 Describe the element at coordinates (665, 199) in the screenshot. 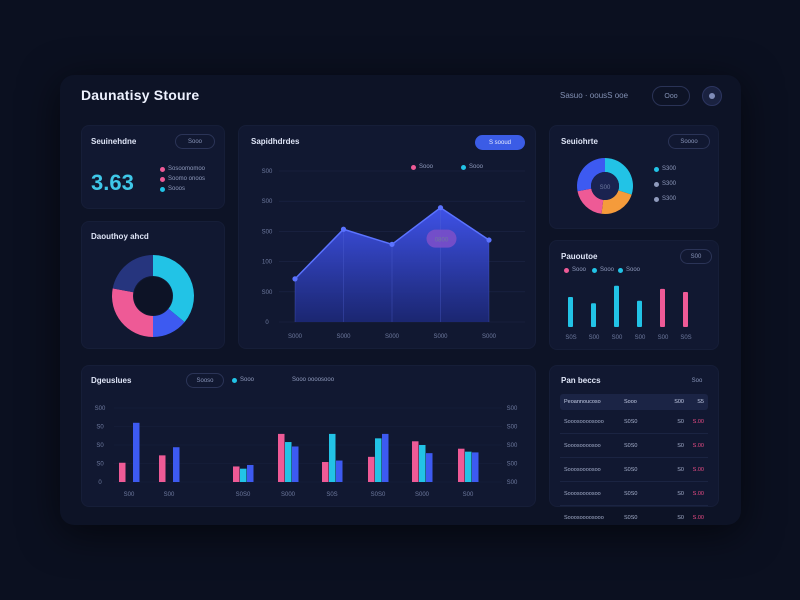

I see `pie-legend-3: S300` at that location.